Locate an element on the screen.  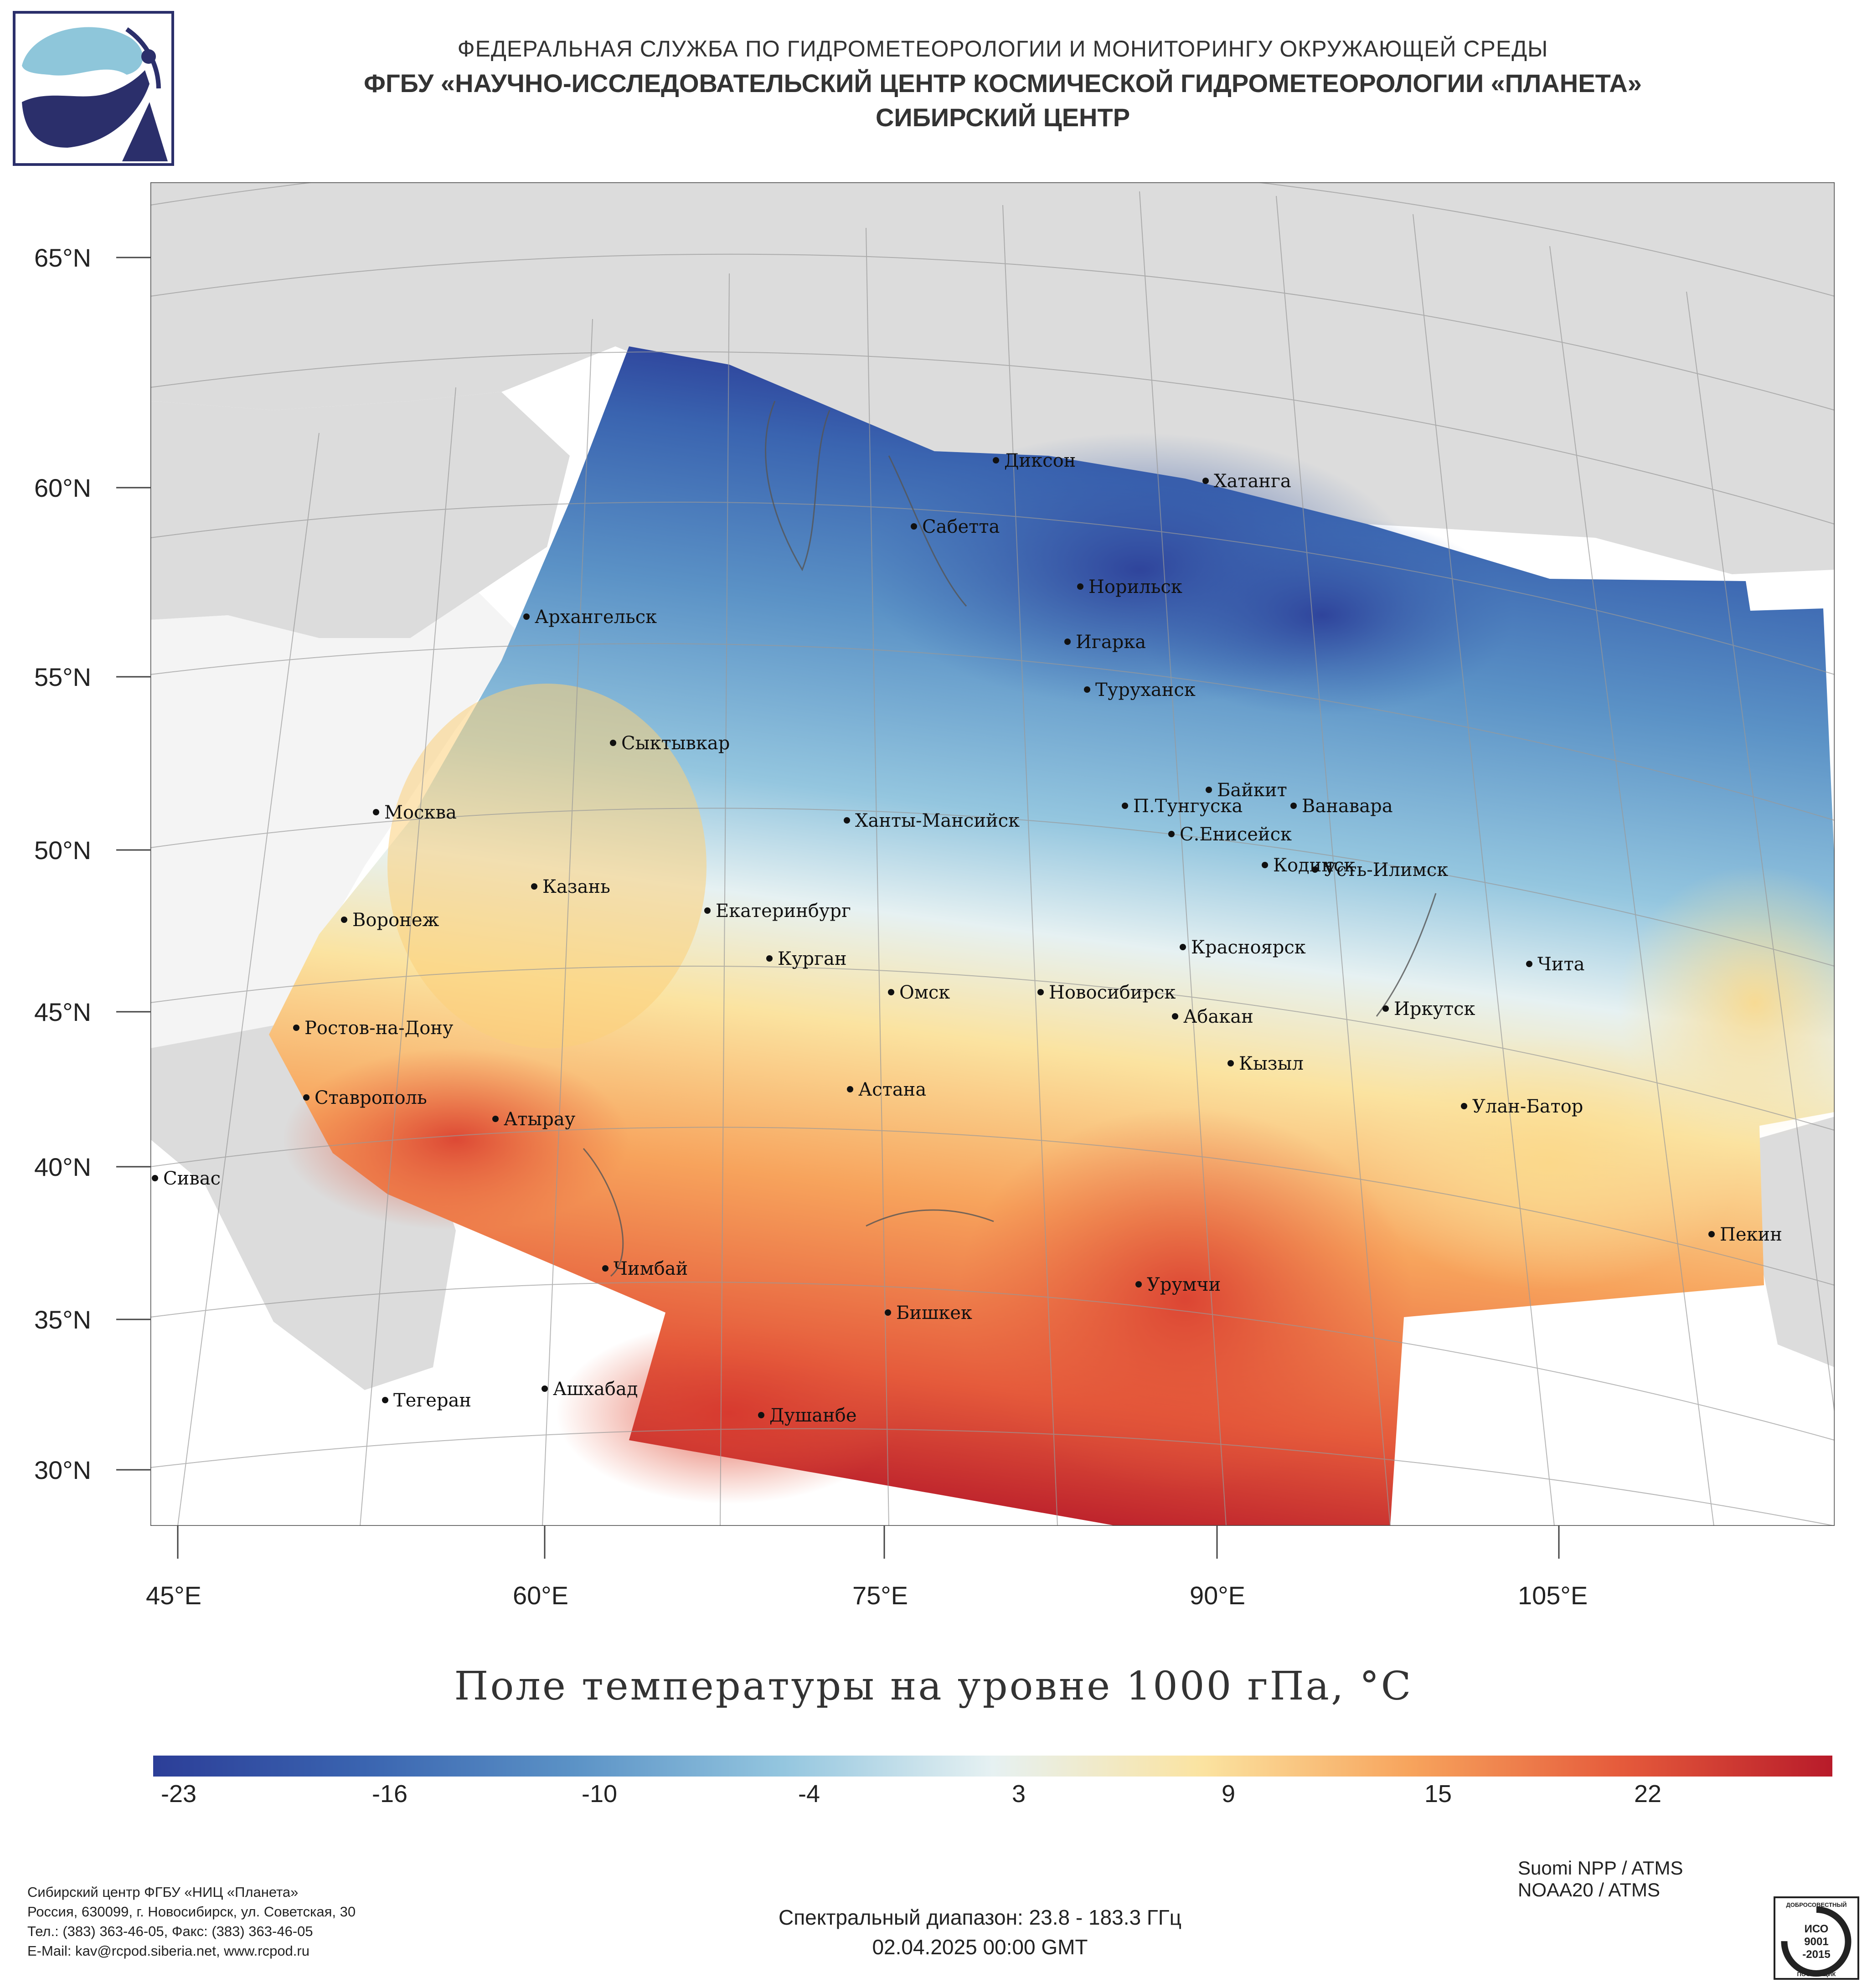
city-label: Чимбай is located at coordinates (651, 1269).